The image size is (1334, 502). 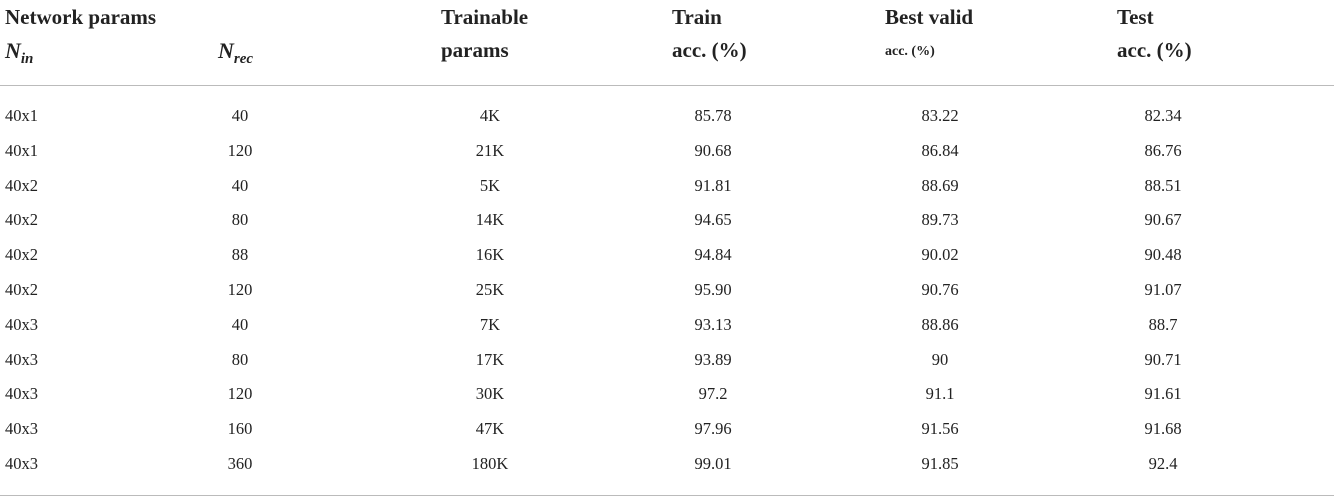 I want to click on header-line: params, so click(x=475, y=50).